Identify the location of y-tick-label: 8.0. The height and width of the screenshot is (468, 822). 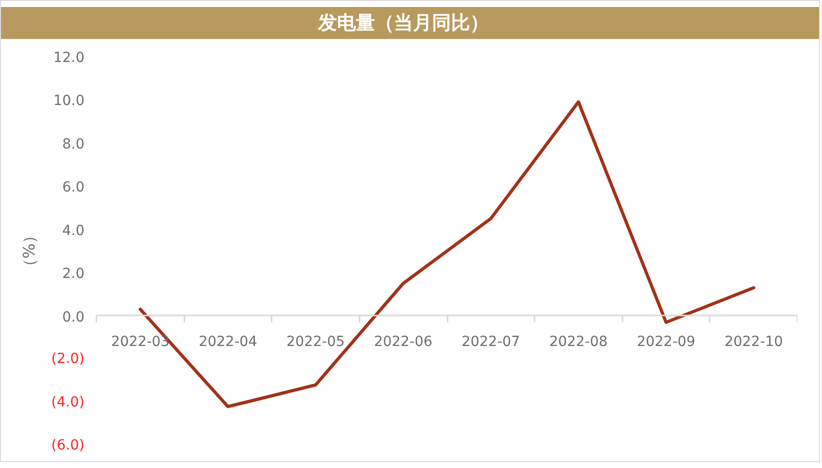
(73, 144).